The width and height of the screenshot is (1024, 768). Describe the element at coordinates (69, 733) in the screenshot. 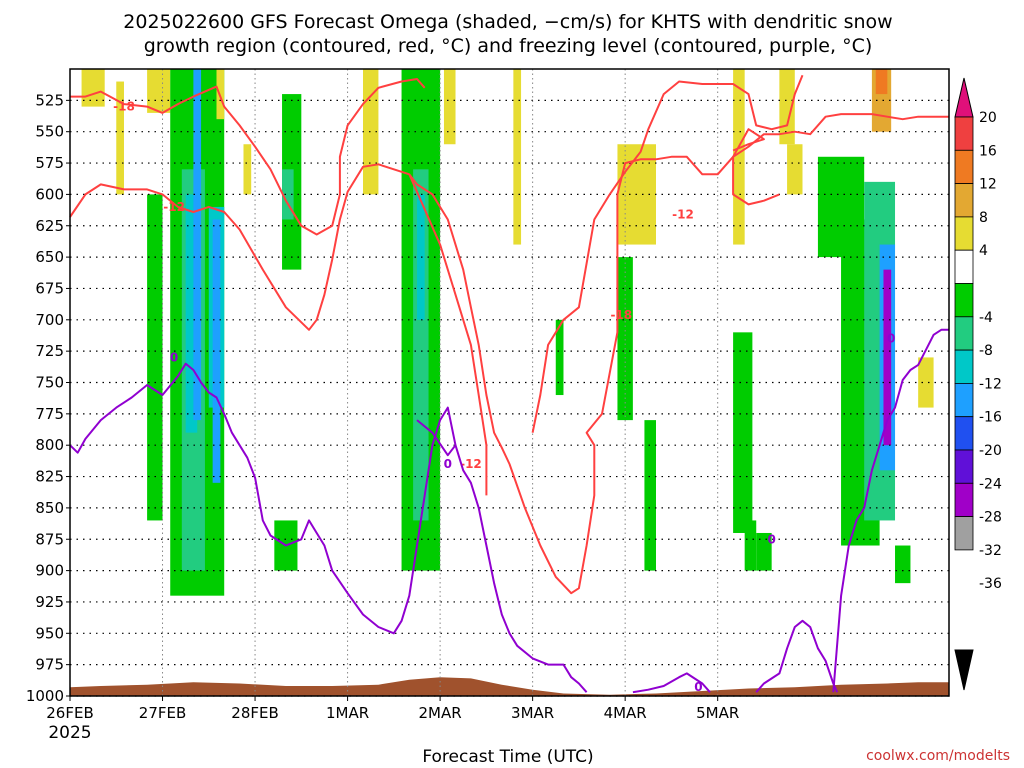

I see `x-axis-year-label: 2025` at that location.